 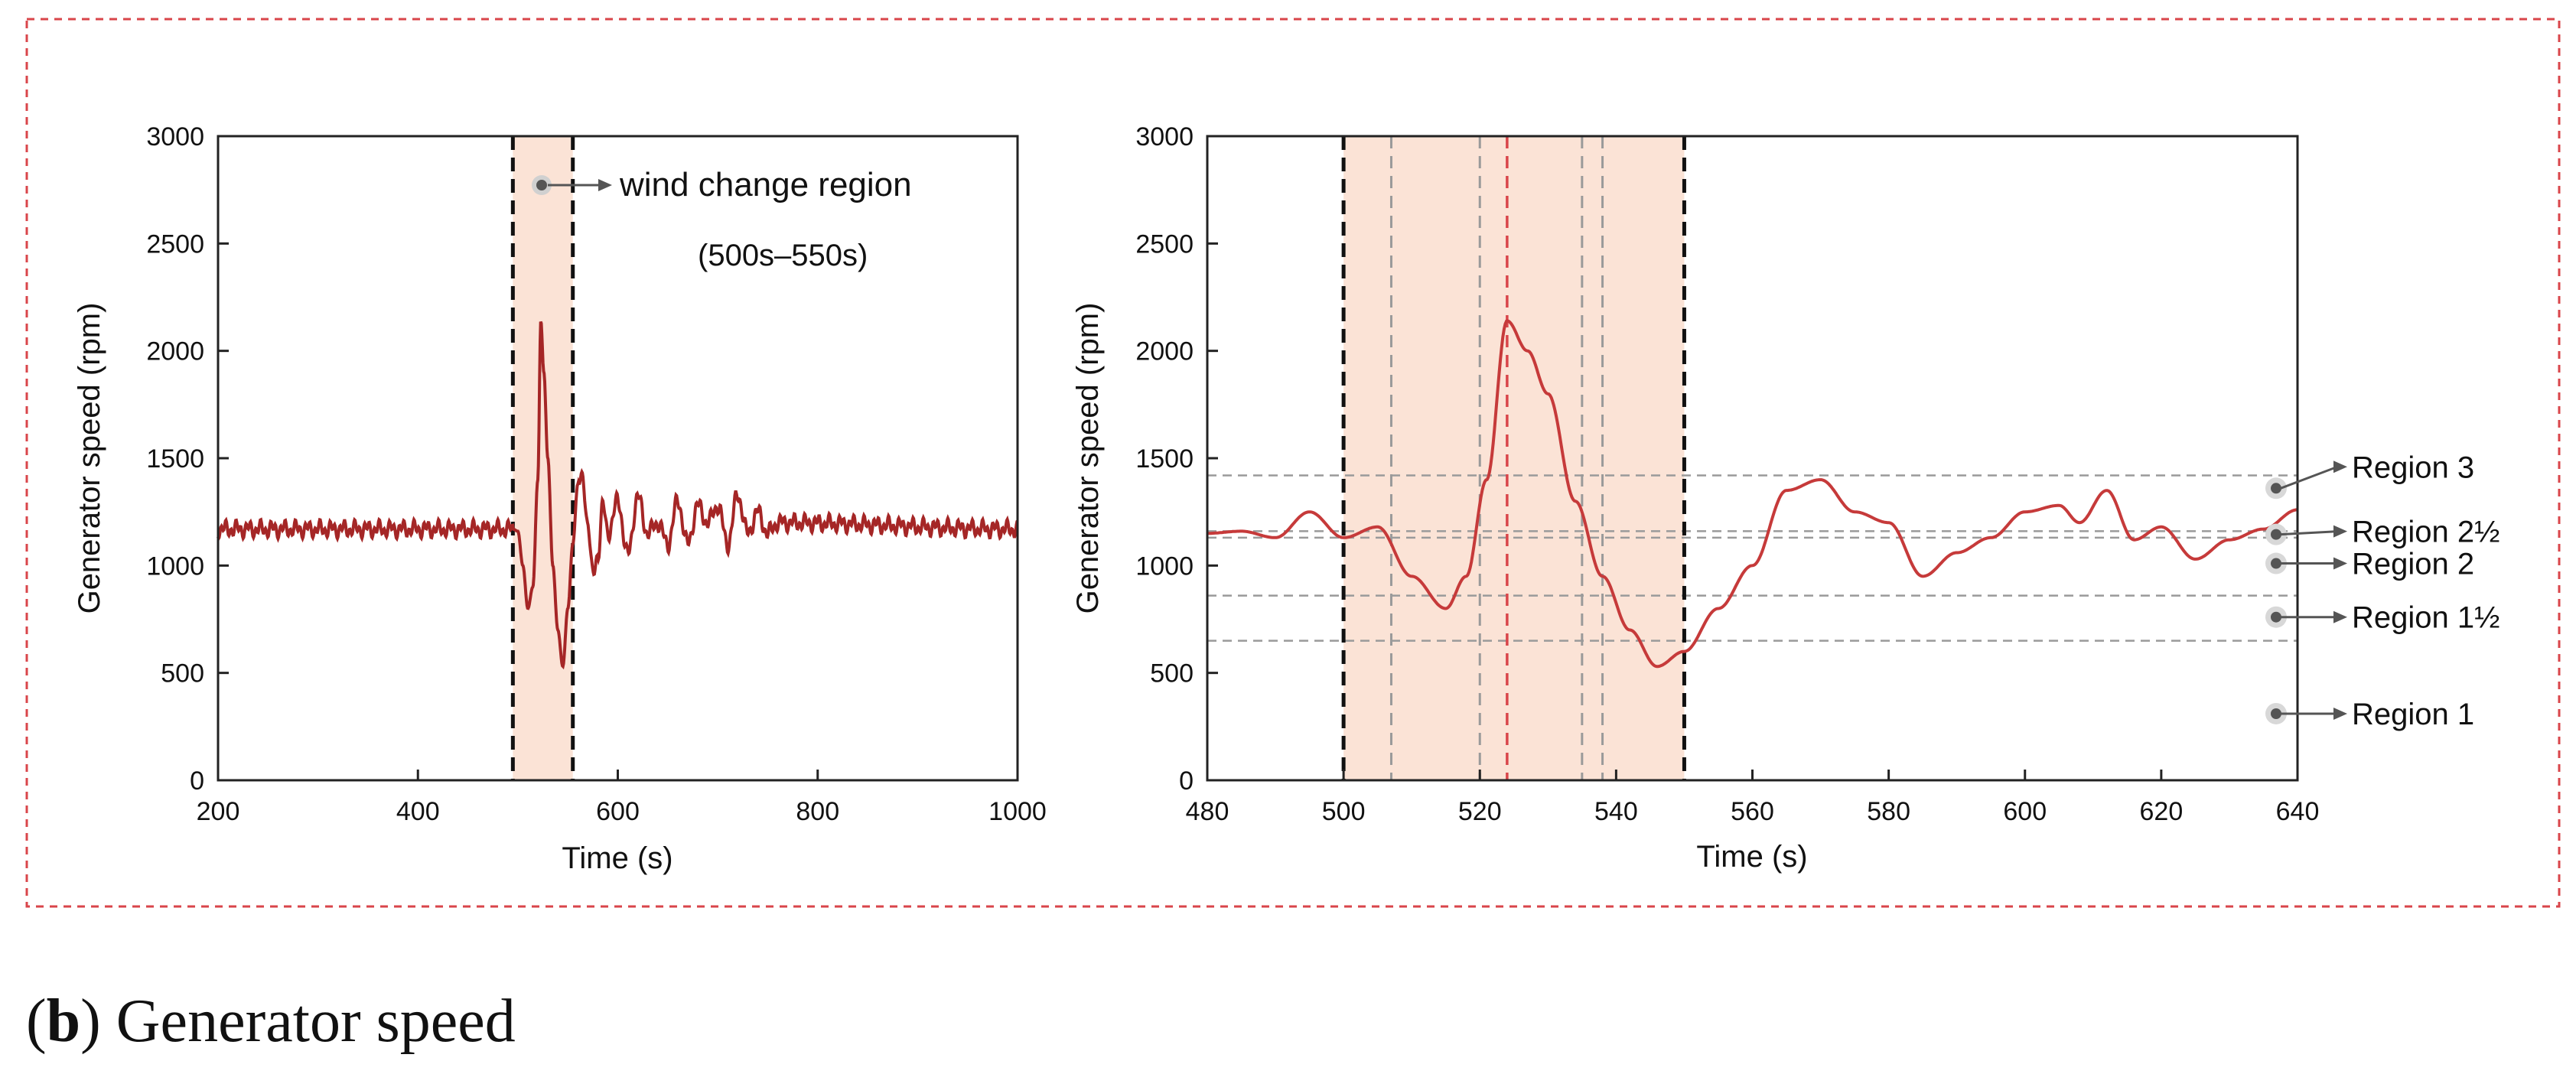 I want to click on x-tick-label: 580, so click(x=1889, y=811).